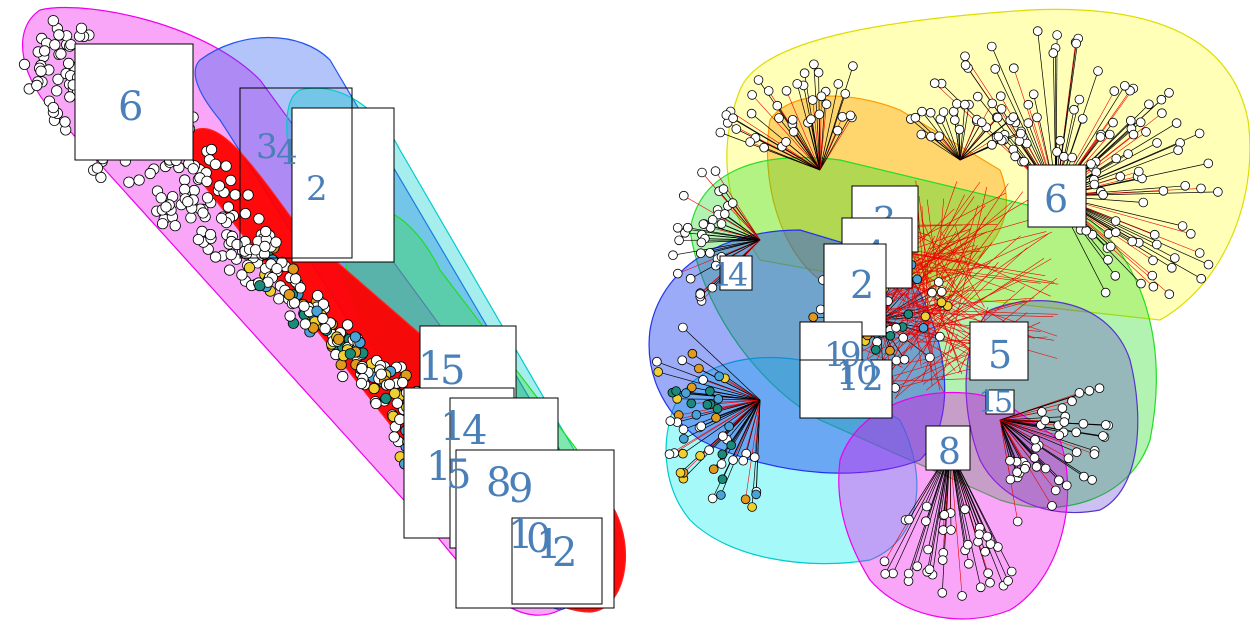 This screenshot has width=1250, height=624. What do you see at coordinates (474, 431) in the screenshot?
I see `cluster-label-4: 4` at bounding box center [474, 431].